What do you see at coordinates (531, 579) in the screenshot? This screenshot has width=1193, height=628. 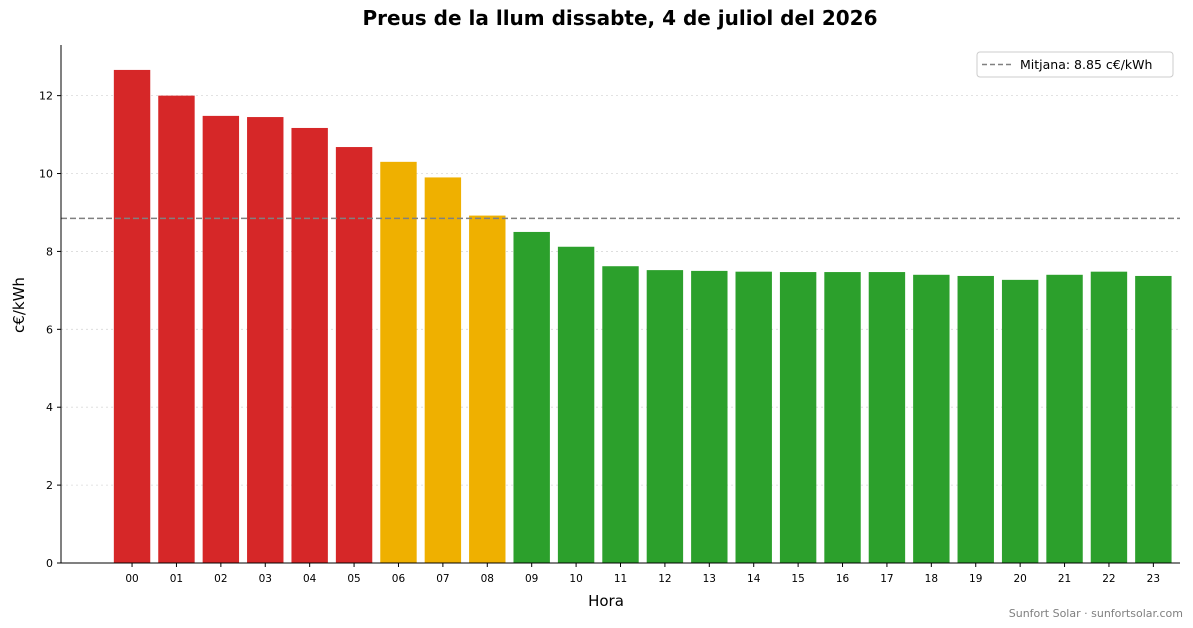 I see `x-tick-label: 09` at bounding box center [531, 579].